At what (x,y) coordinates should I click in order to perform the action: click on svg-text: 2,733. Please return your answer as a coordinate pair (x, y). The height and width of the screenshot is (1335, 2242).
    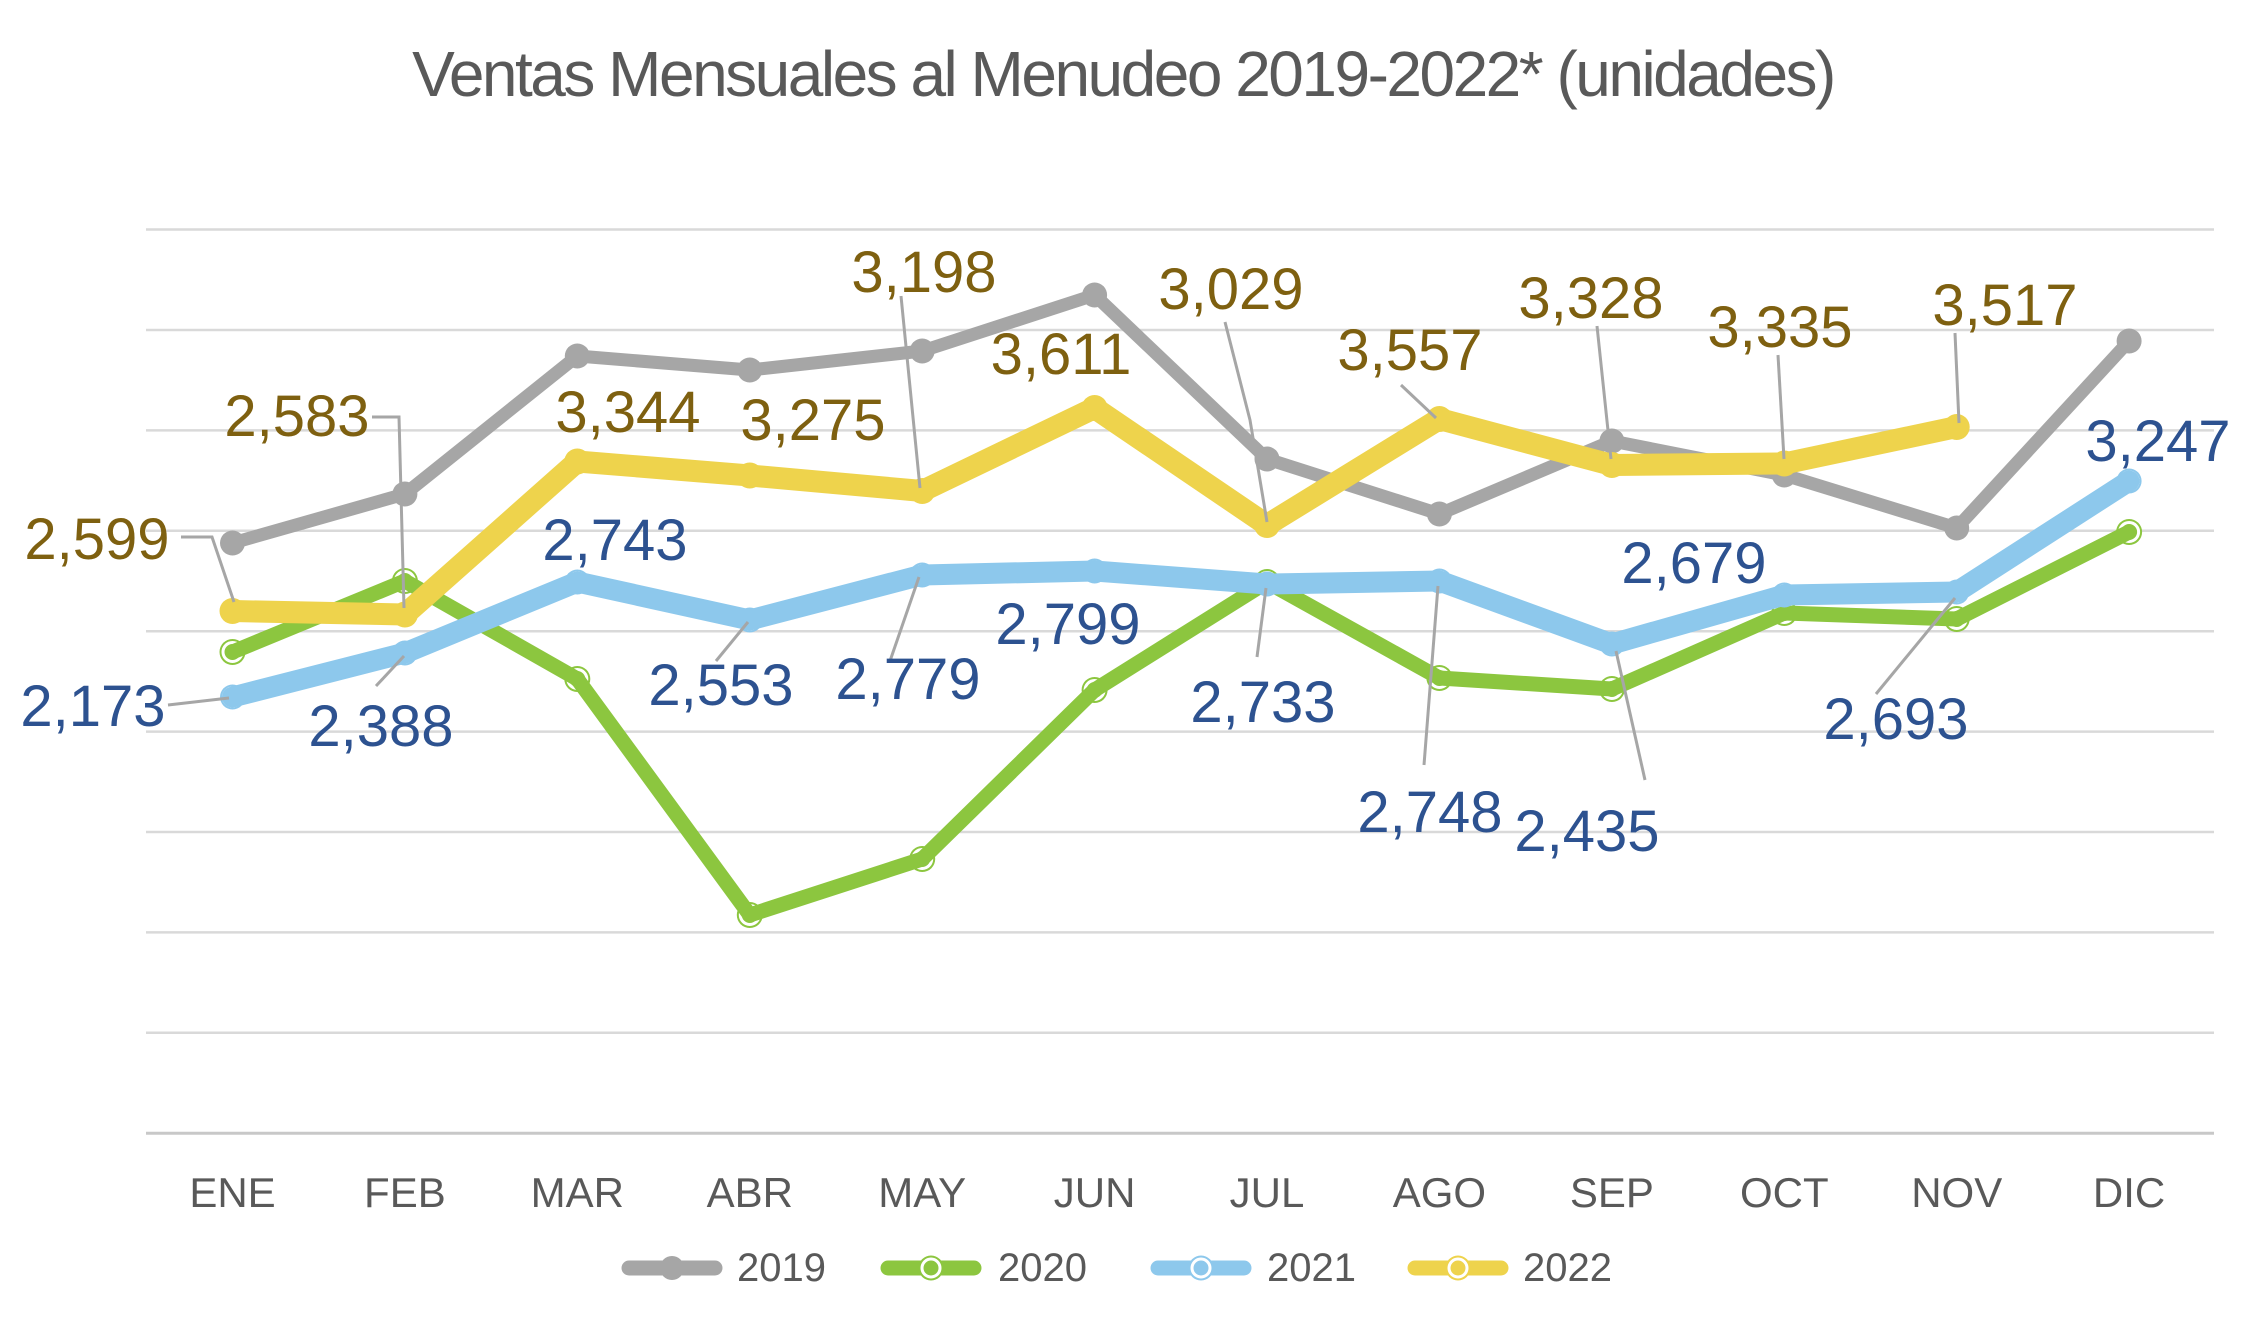
    Looking at the image, I should click on (1262, 702).